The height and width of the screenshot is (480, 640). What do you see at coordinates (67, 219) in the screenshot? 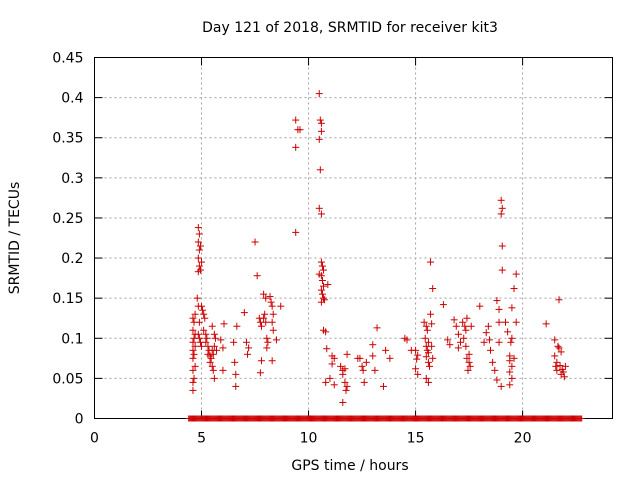
I see `y-tick-label: 0.25` at bounding box center [67, 219].